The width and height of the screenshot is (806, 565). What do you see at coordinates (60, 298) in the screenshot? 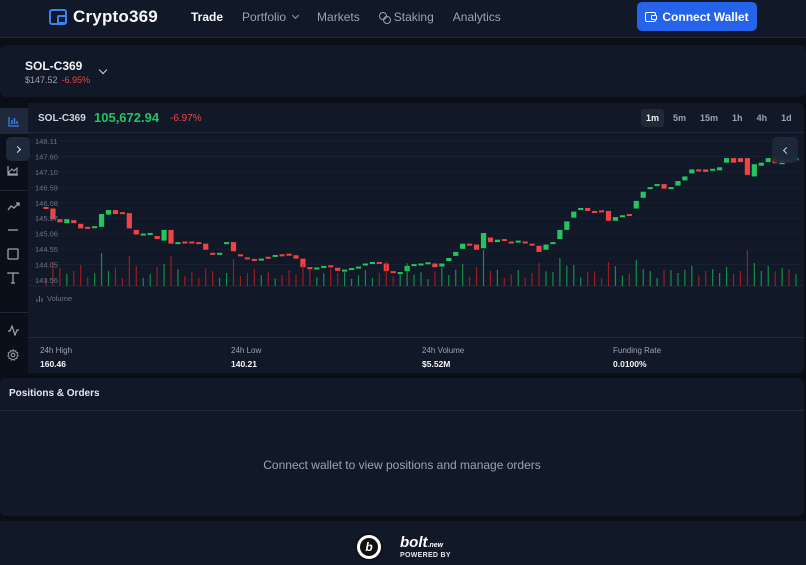
I see `volume-label: Volume` at bounding box center [60, 298].